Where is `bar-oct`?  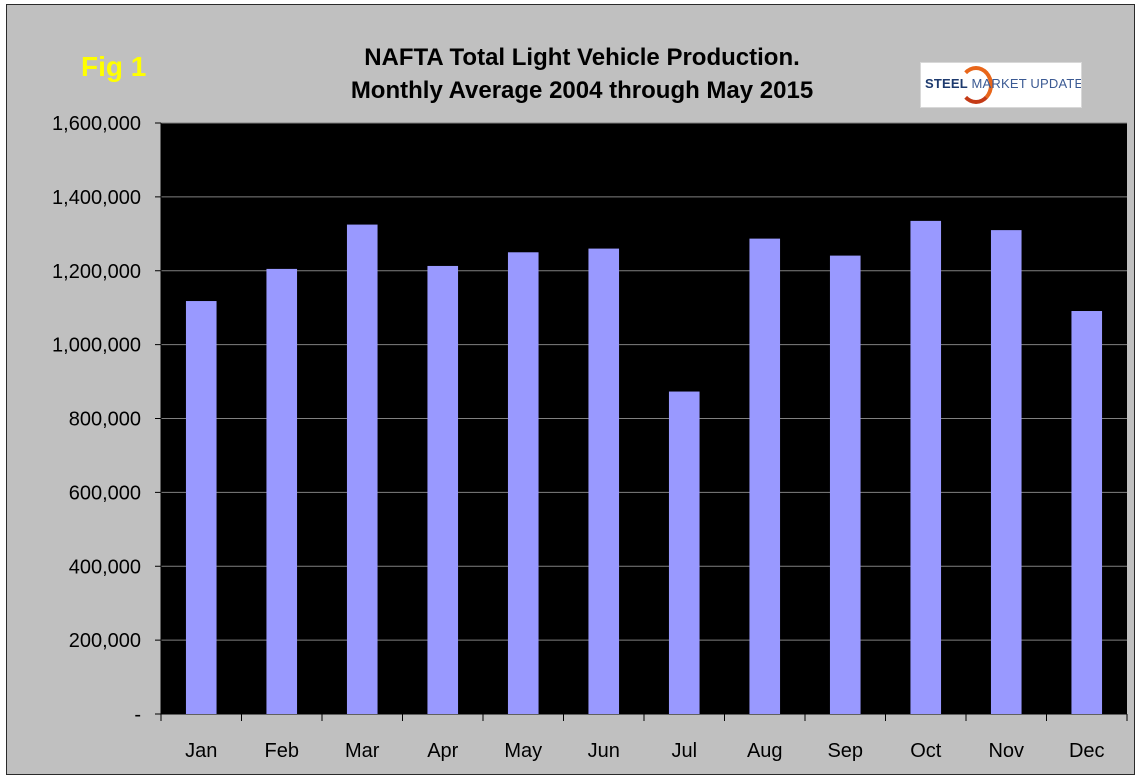 bar-oct is located at coordinates (926, 467).